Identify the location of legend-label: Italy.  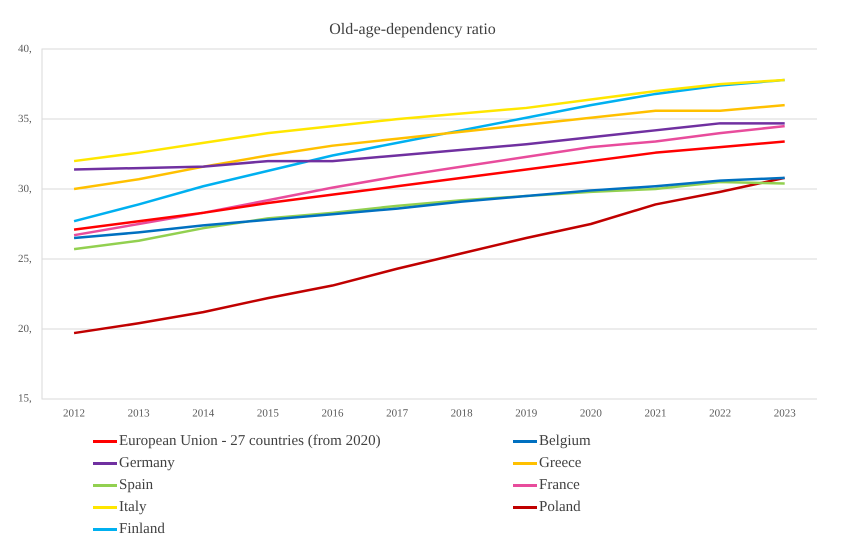
(132, 507).